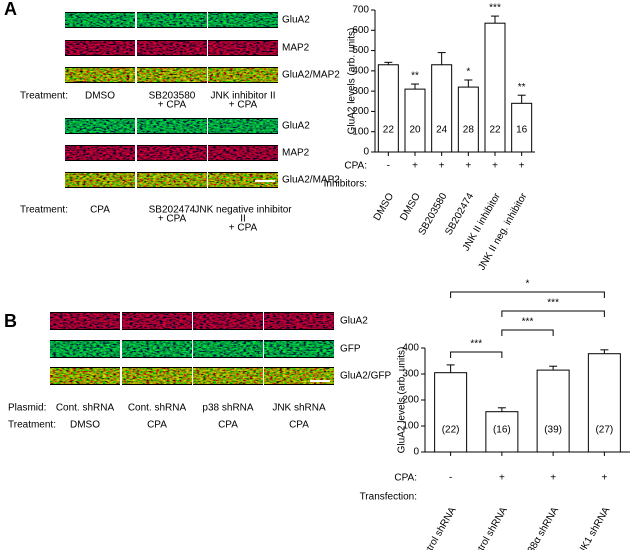 This screenshot has width=640, height=550. What do you see at coordinates (488, 527) in the screenshot?
I see `x-tick-label: Control shRNA` at bounding box center [488, 527].